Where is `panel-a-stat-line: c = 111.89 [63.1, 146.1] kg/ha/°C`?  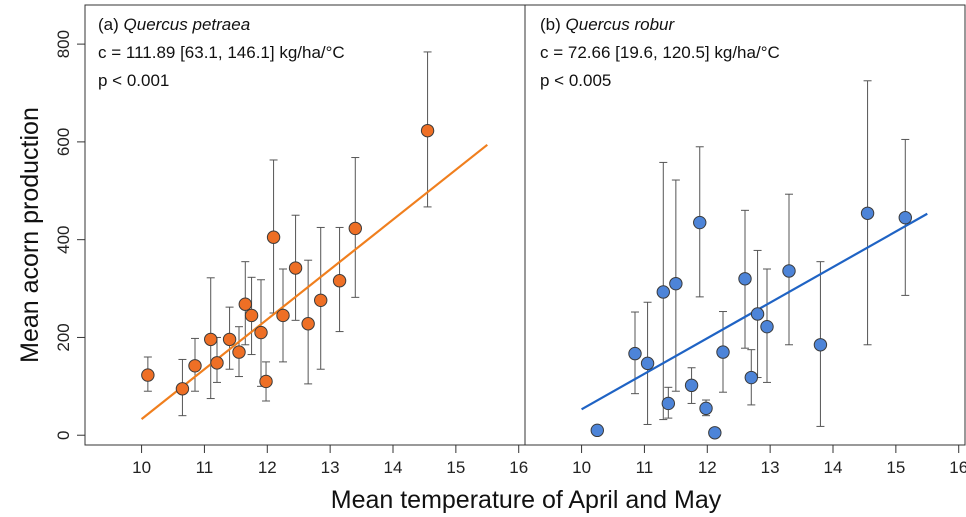
panel-a-stat-line: c = 111.89 [63.1, 146.1] kg/ha/°C is located at coordinates (221, 52).